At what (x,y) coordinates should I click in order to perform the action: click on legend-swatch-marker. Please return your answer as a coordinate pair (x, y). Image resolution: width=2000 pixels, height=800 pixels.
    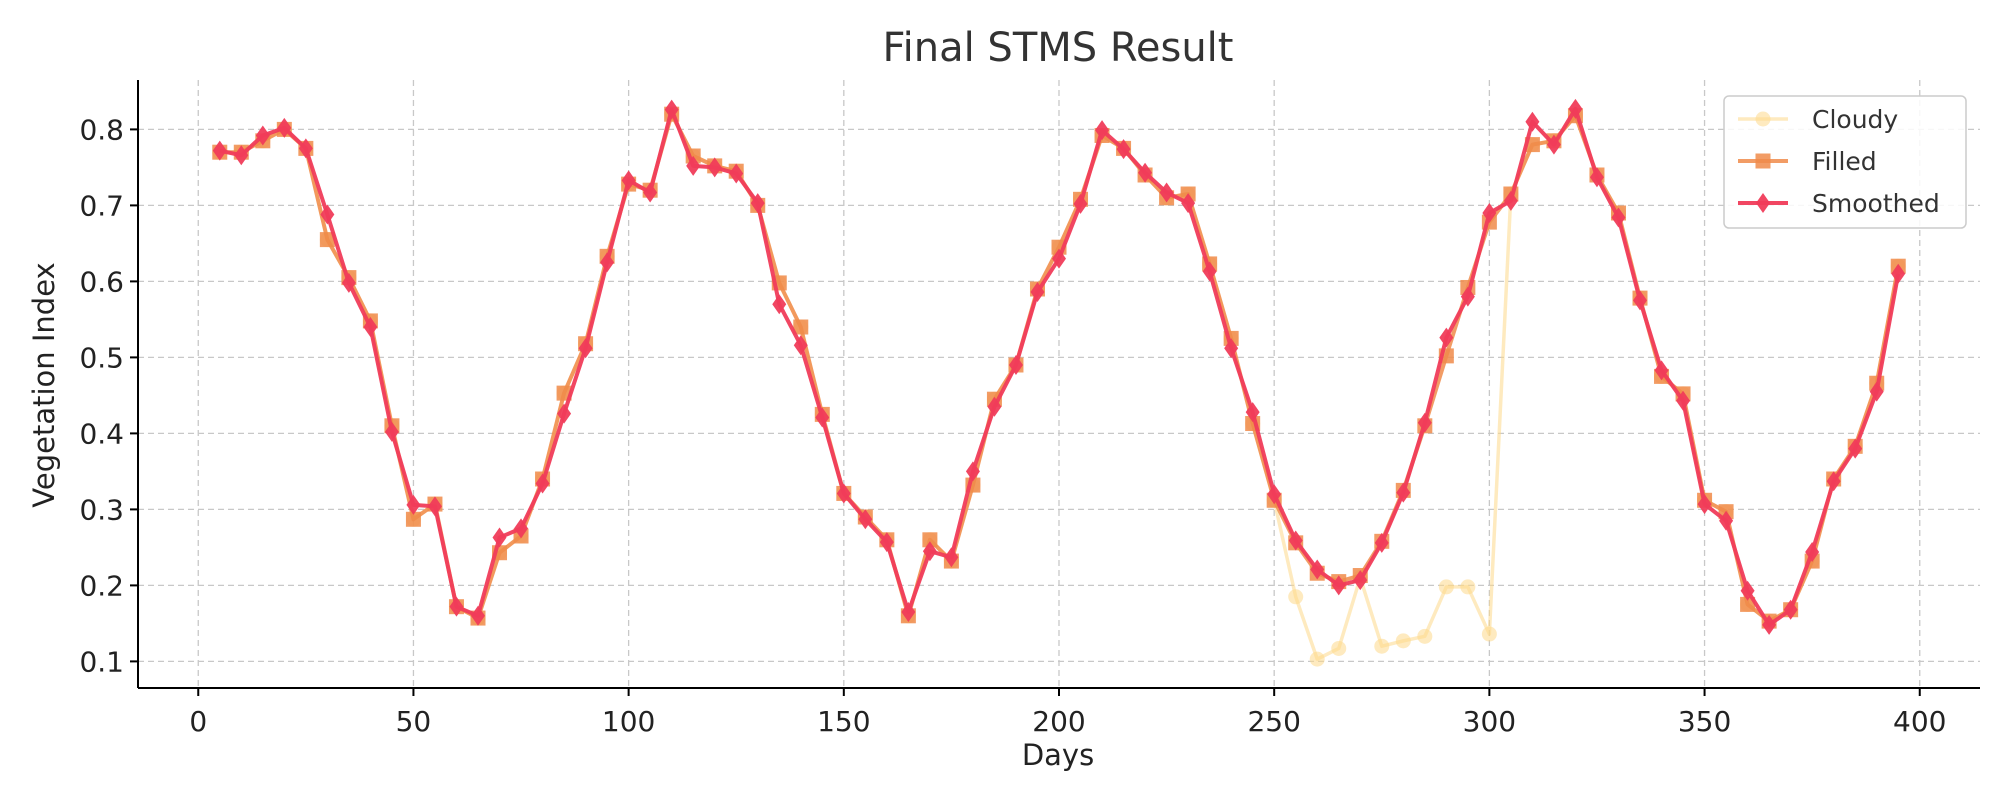
    Looking at the image, I should click on (1763, 161).